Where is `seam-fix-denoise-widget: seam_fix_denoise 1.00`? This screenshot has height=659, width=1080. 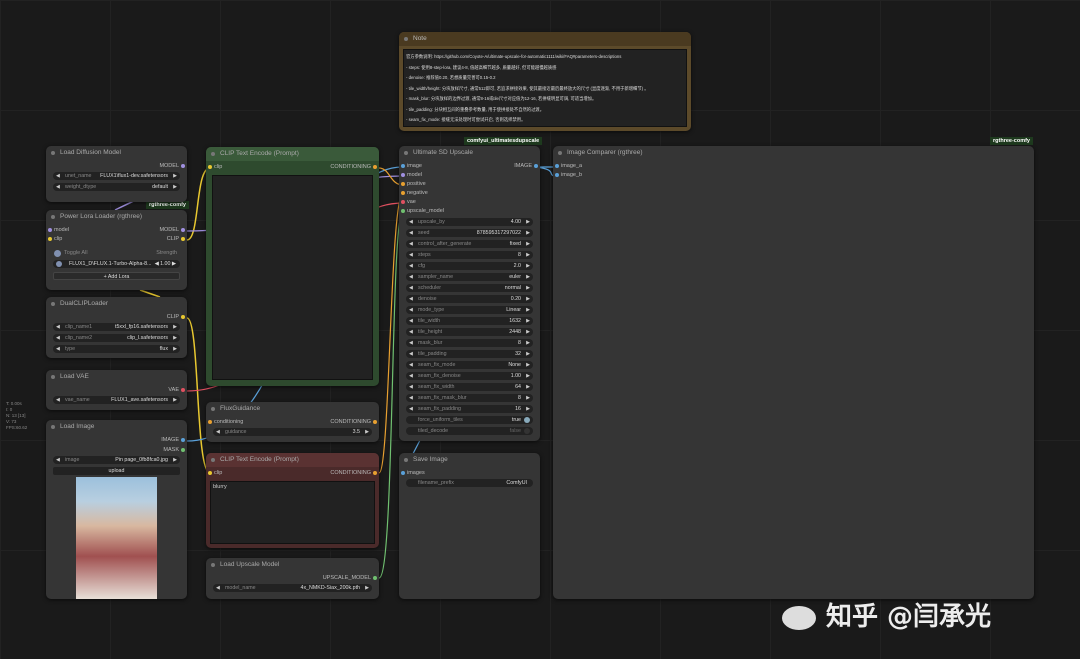 seam-fix-denoise-widget: seam_fix_denoise 1.00 is located at coordinates (469, 376).